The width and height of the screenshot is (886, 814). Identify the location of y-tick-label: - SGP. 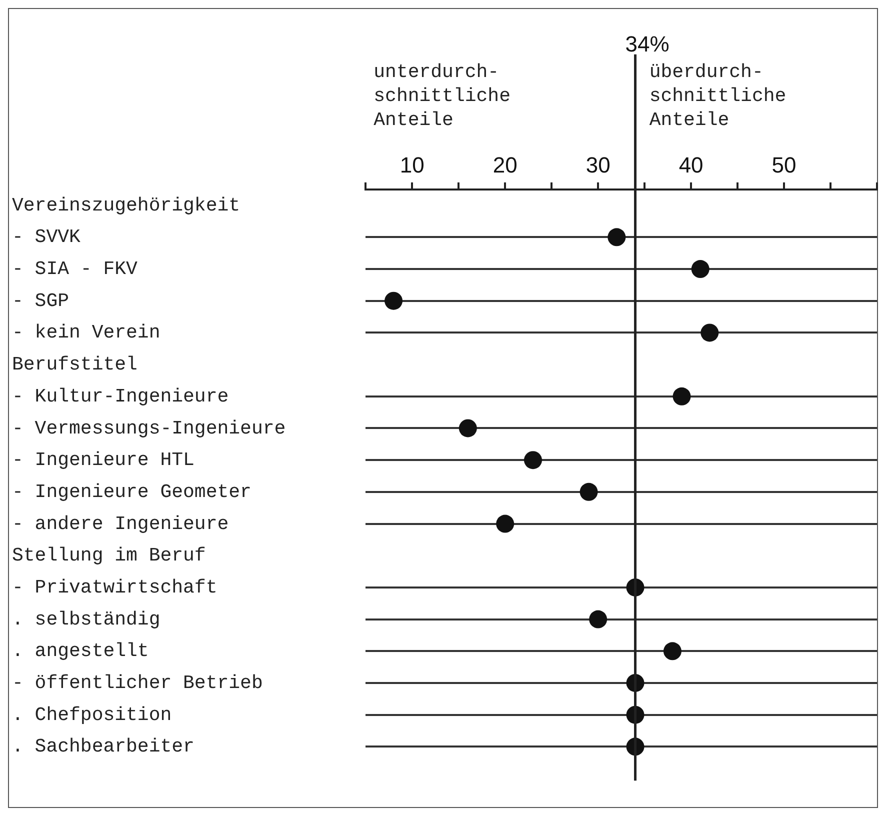
(41, 301).